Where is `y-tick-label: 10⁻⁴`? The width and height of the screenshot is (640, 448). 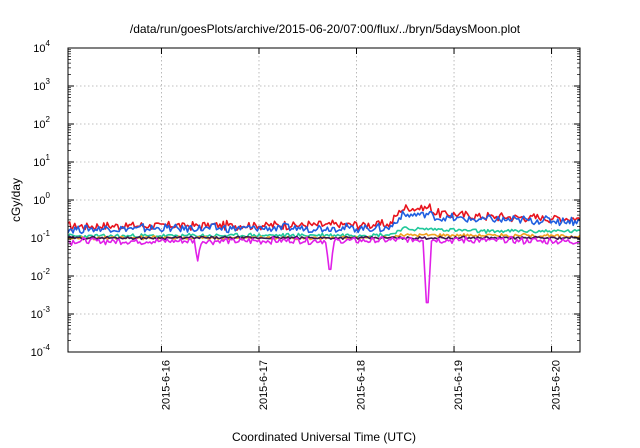
y-tick-label: 10⁻⁴ is located at coordinates (41, 351).